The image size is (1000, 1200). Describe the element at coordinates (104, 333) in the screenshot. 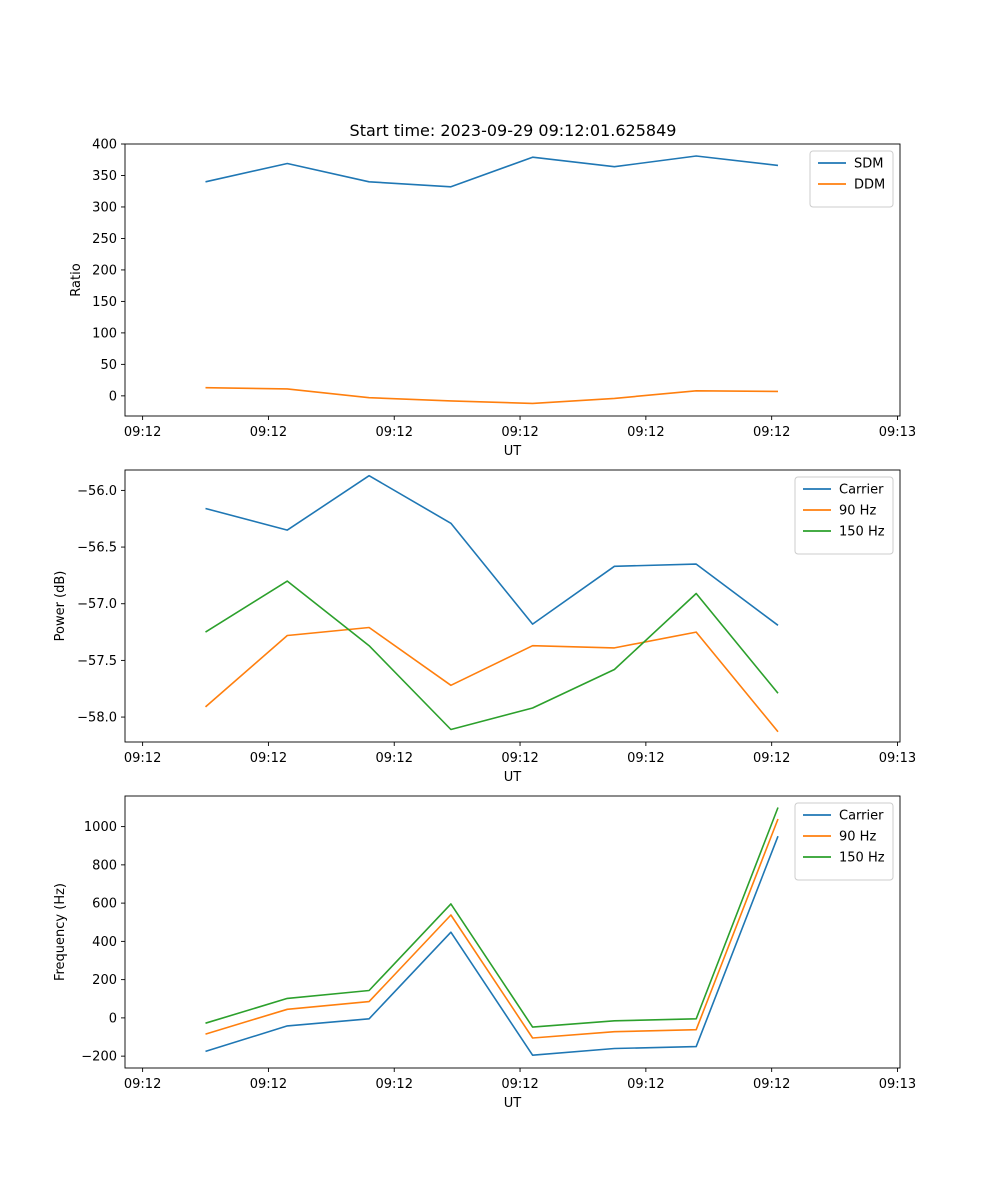

I see `y-tick-label: 100` at that location.